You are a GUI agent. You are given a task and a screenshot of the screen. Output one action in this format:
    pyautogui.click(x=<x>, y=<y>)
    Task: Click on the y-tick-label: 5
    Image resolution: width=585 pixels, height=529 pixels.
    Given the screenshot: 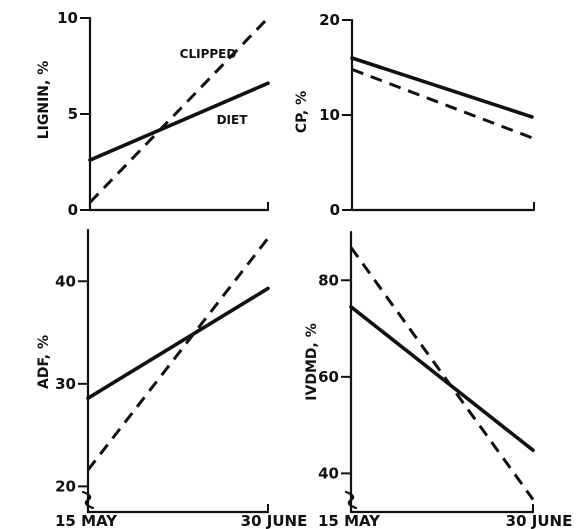 What is the action you would take?
    pyautogui.click(x=73, y=114)
    